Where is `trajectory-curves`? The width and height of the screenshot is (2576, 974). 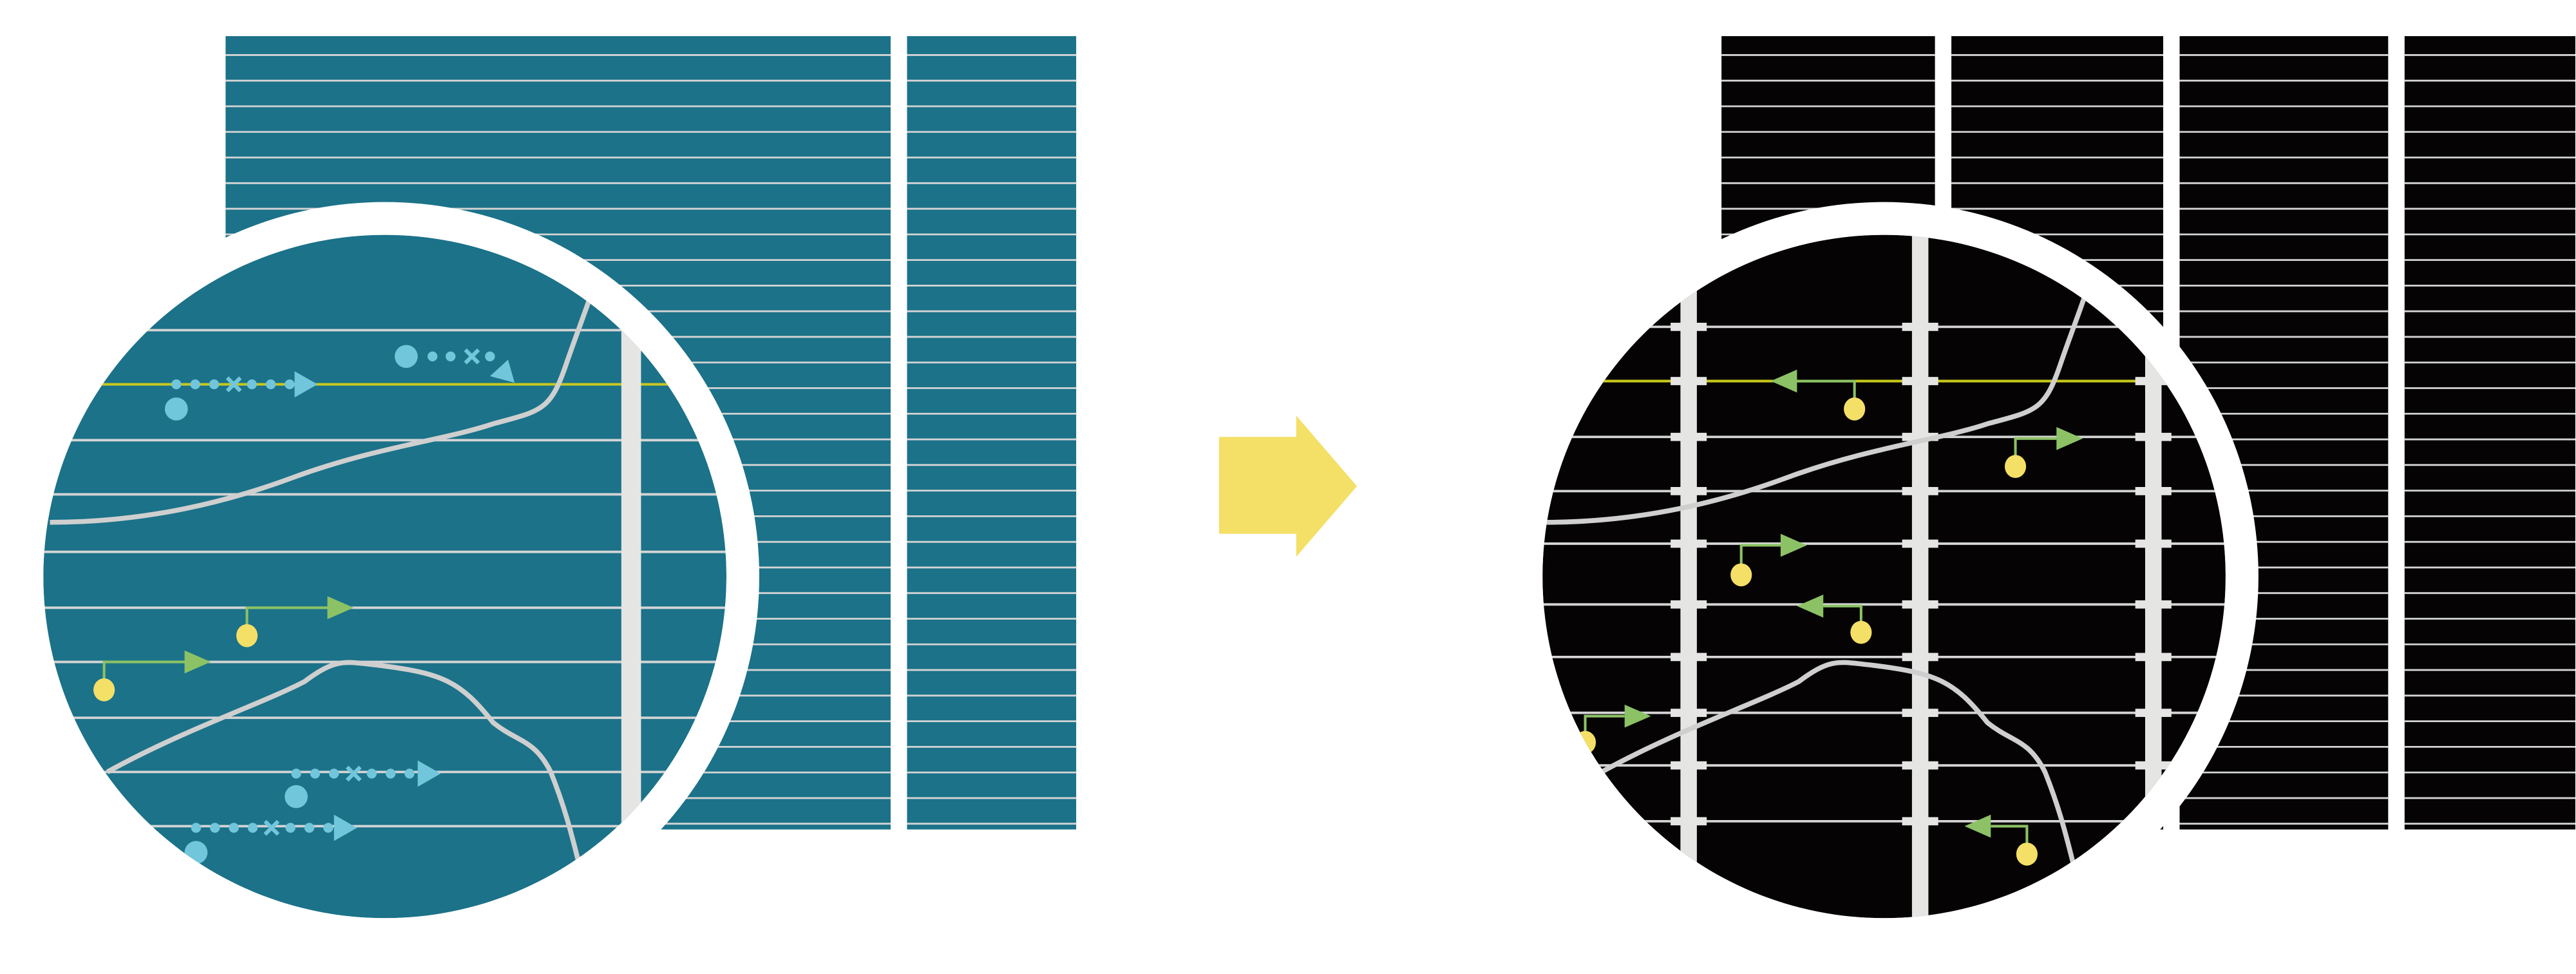 trajectory-curves is located at coordinates (1816, 577).